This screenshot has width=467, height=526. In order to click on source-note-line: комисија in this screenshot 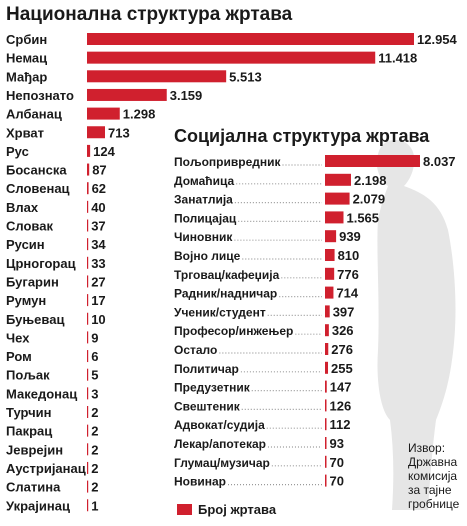, I will do `click(432, 476)`.